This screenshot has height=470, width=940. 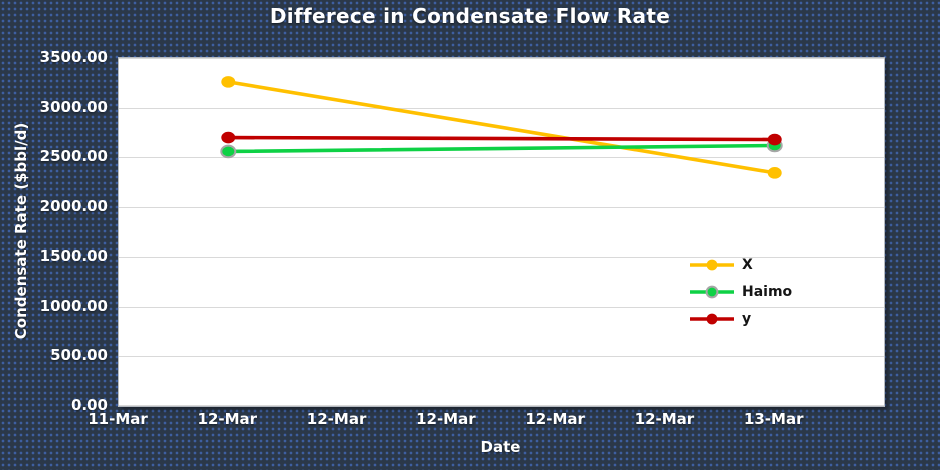 What do you see at coordinates (73, 156) in the screenshot?
I see `y-tick-label: 2500.00` at bounding box center [73, 156].